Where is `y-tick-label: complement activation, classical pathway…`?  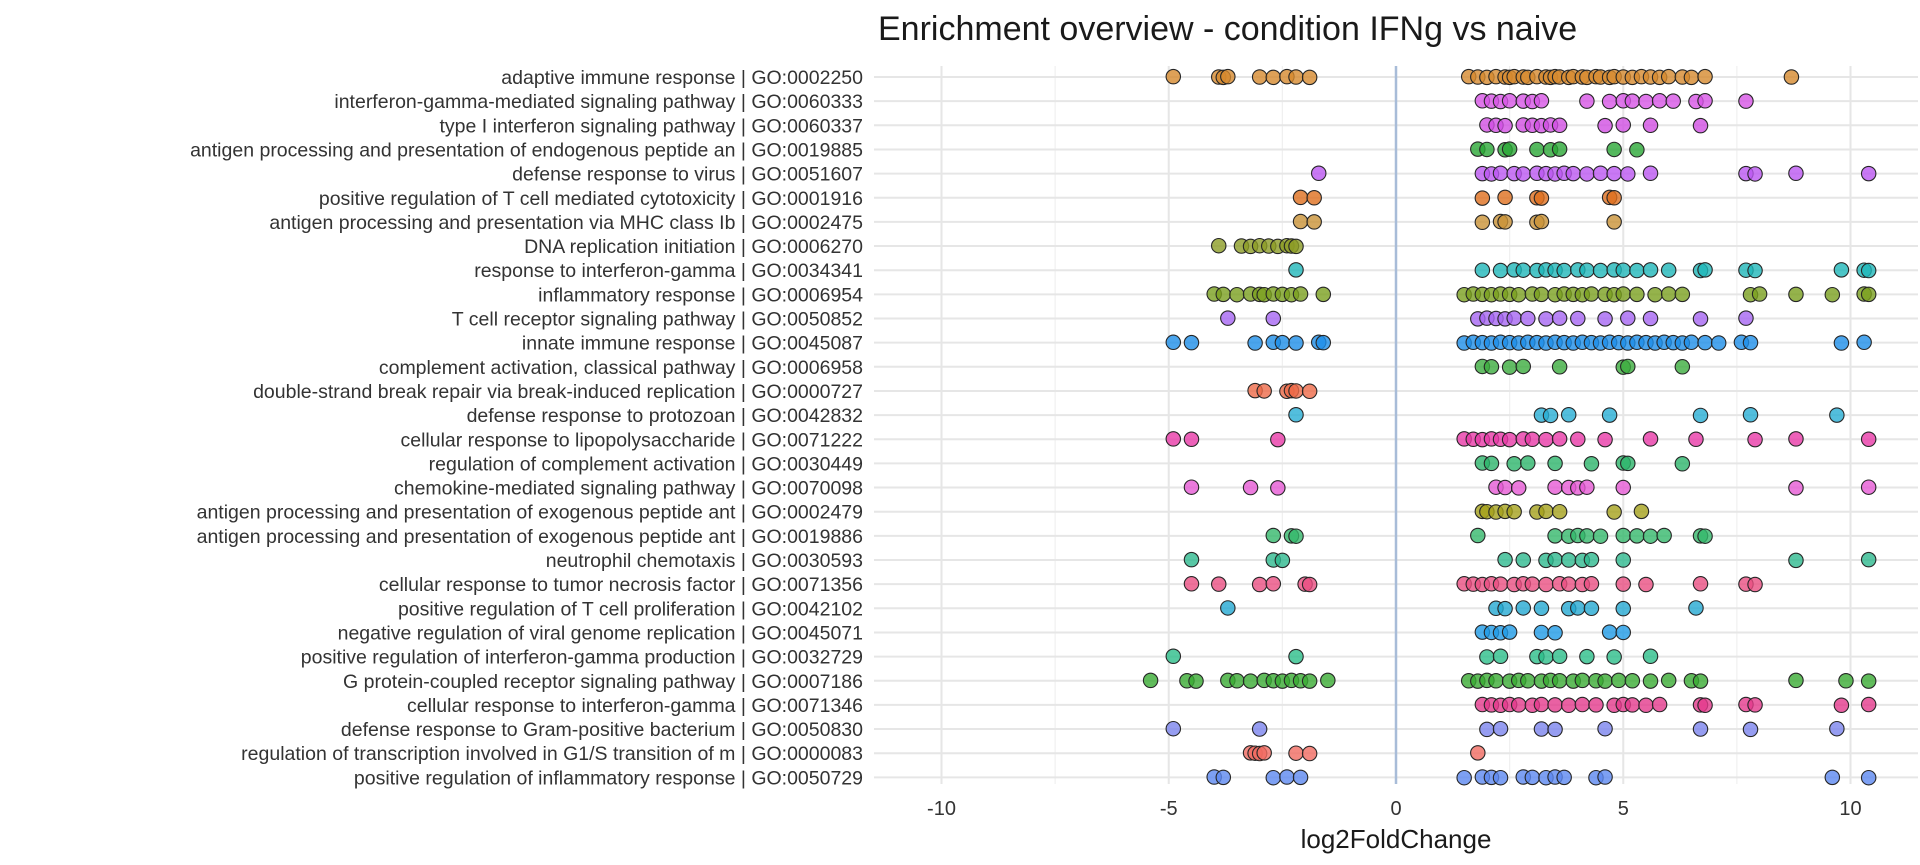 y-tick-label: complement activation, classical pathway… is located at coordinates (621, 368).